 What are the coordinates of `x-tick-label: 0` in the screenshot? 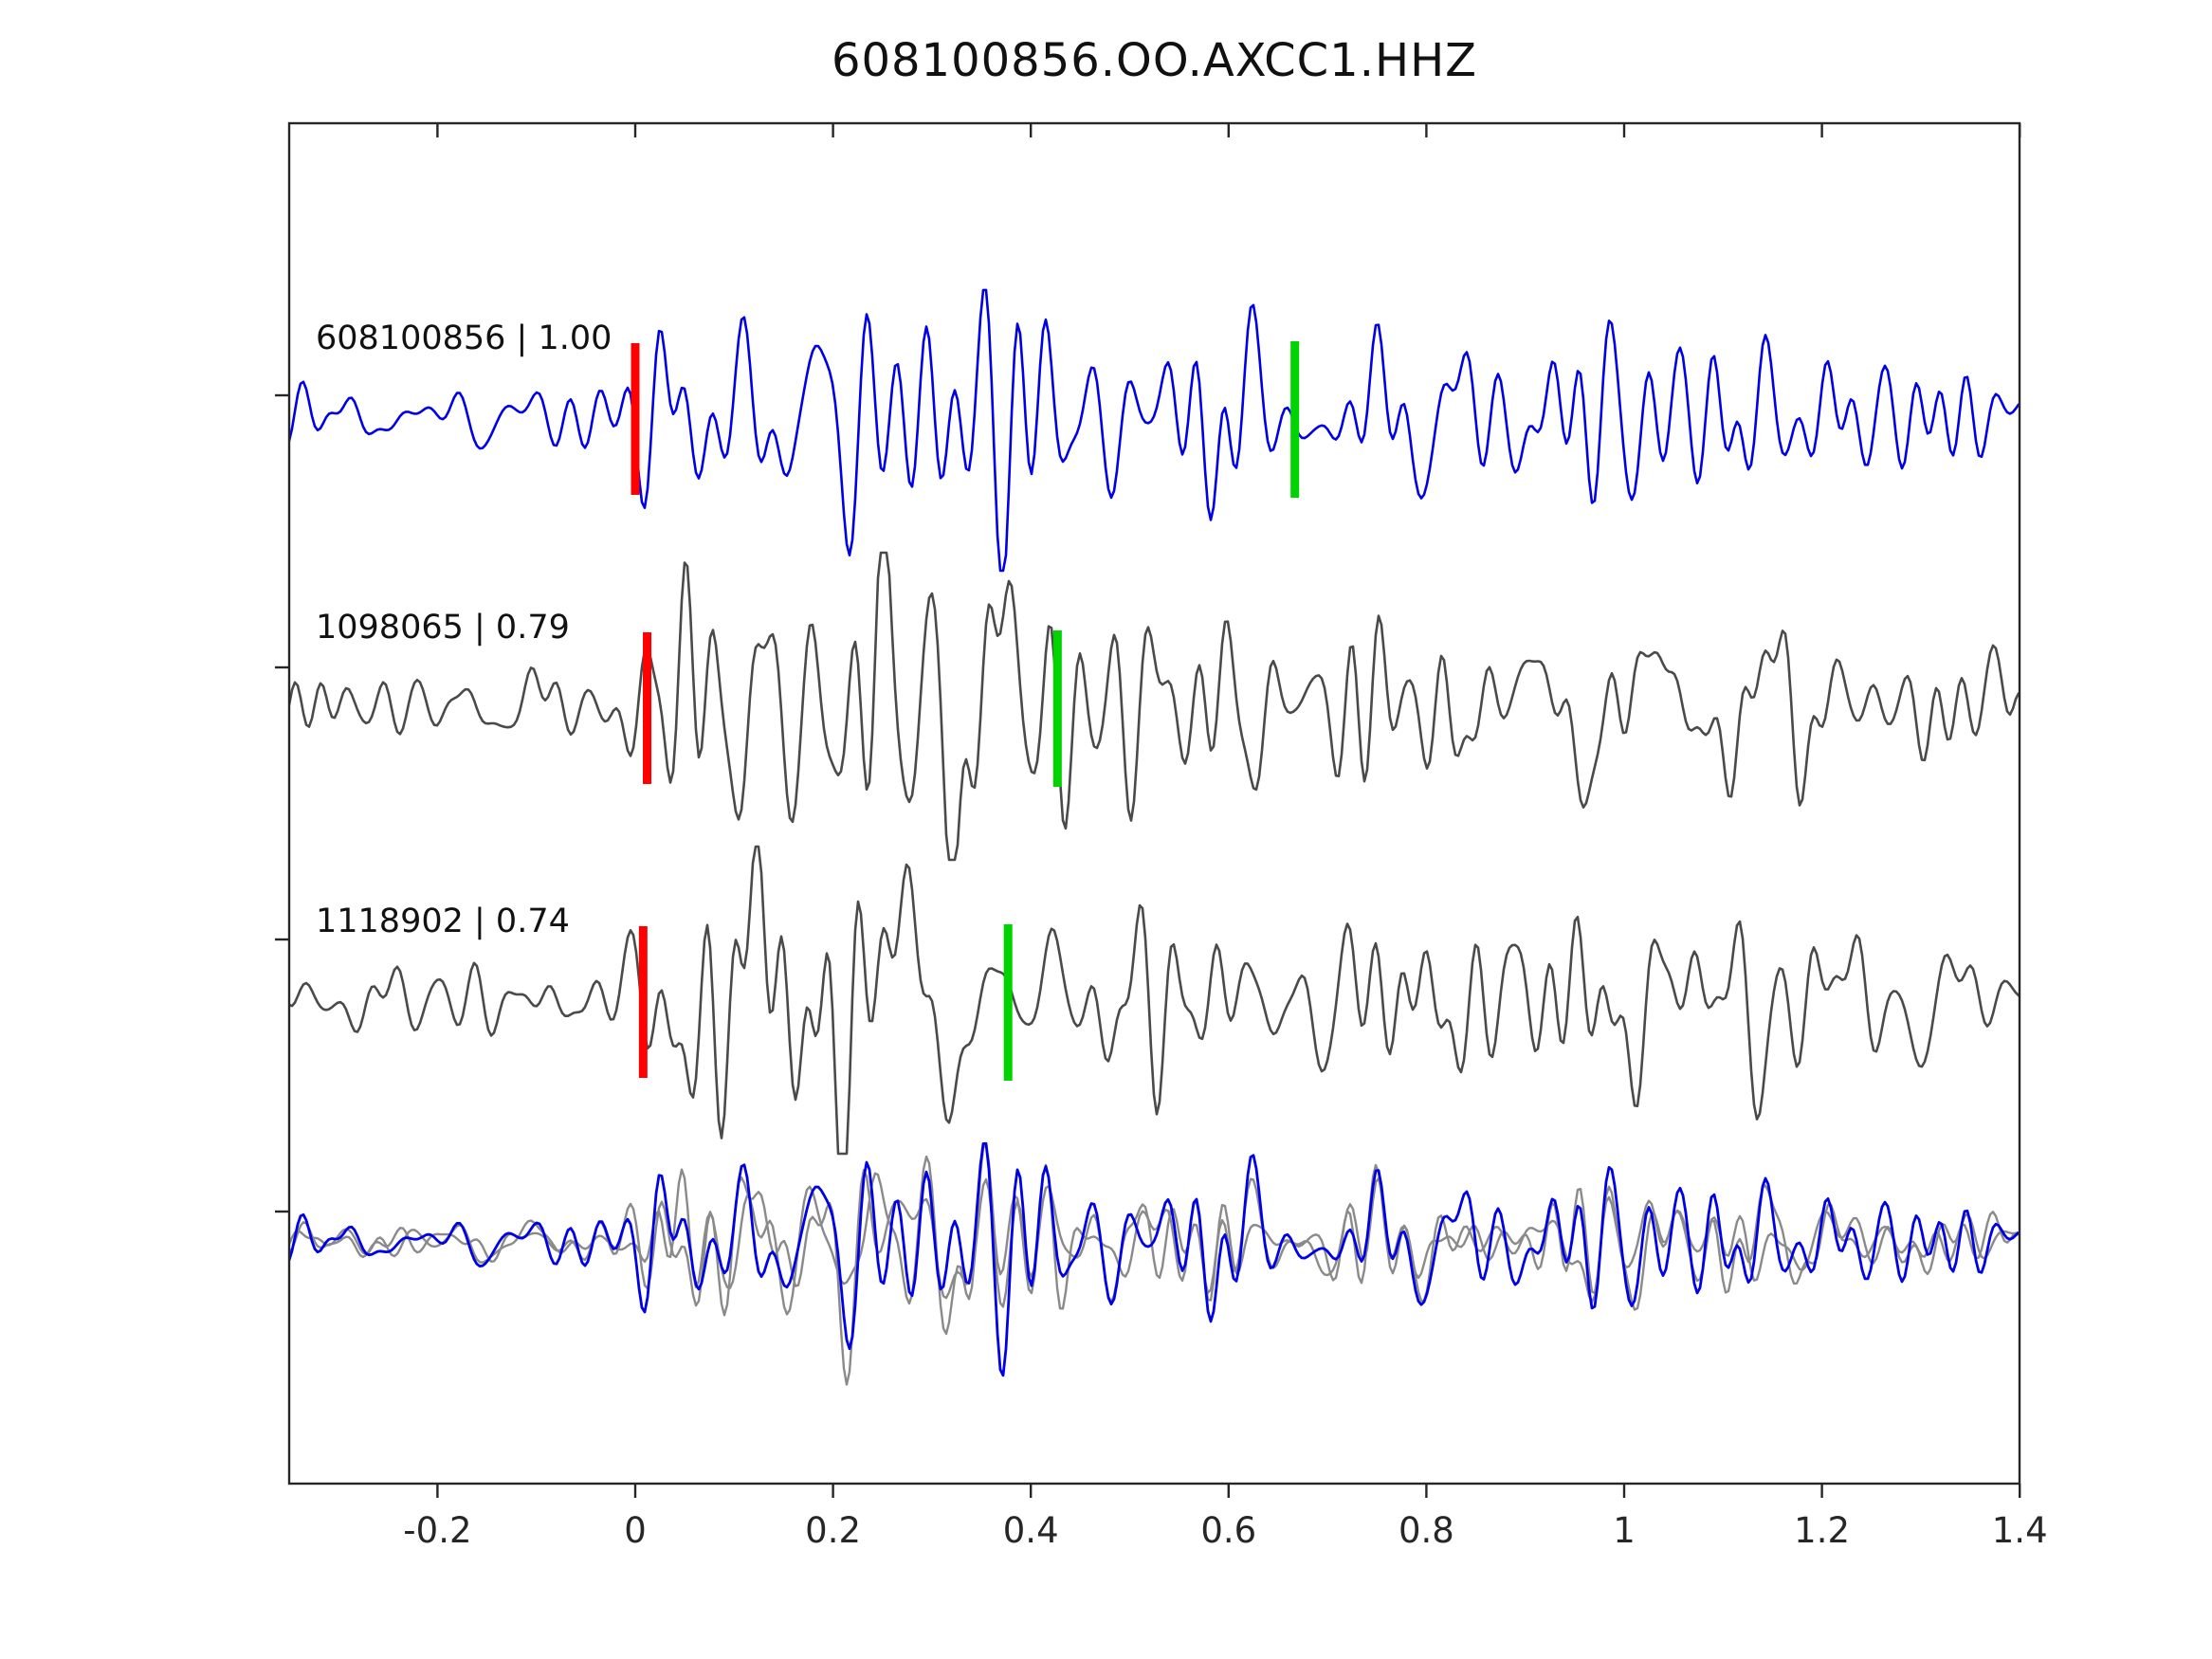 It's located at (635, 1530).